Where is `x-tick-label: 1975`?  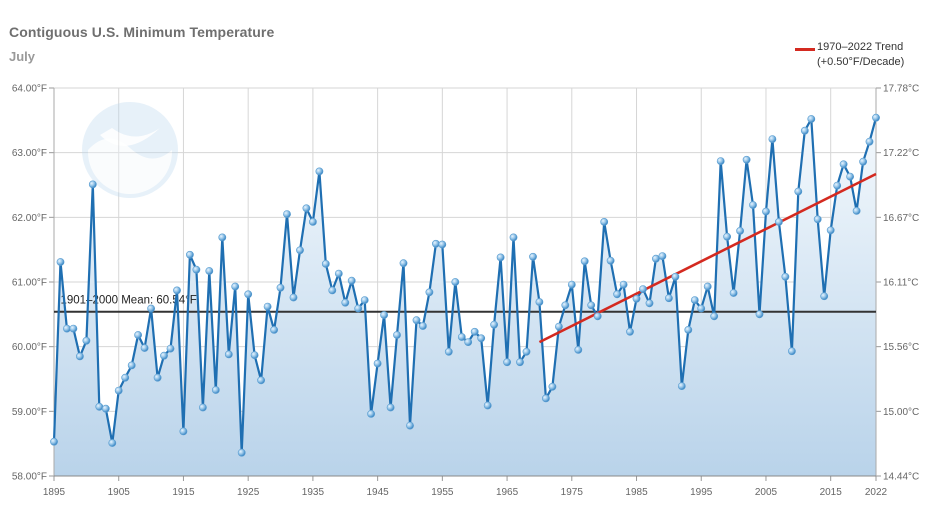
x-tick-label: 1975 is located at coordinates (572, 492).